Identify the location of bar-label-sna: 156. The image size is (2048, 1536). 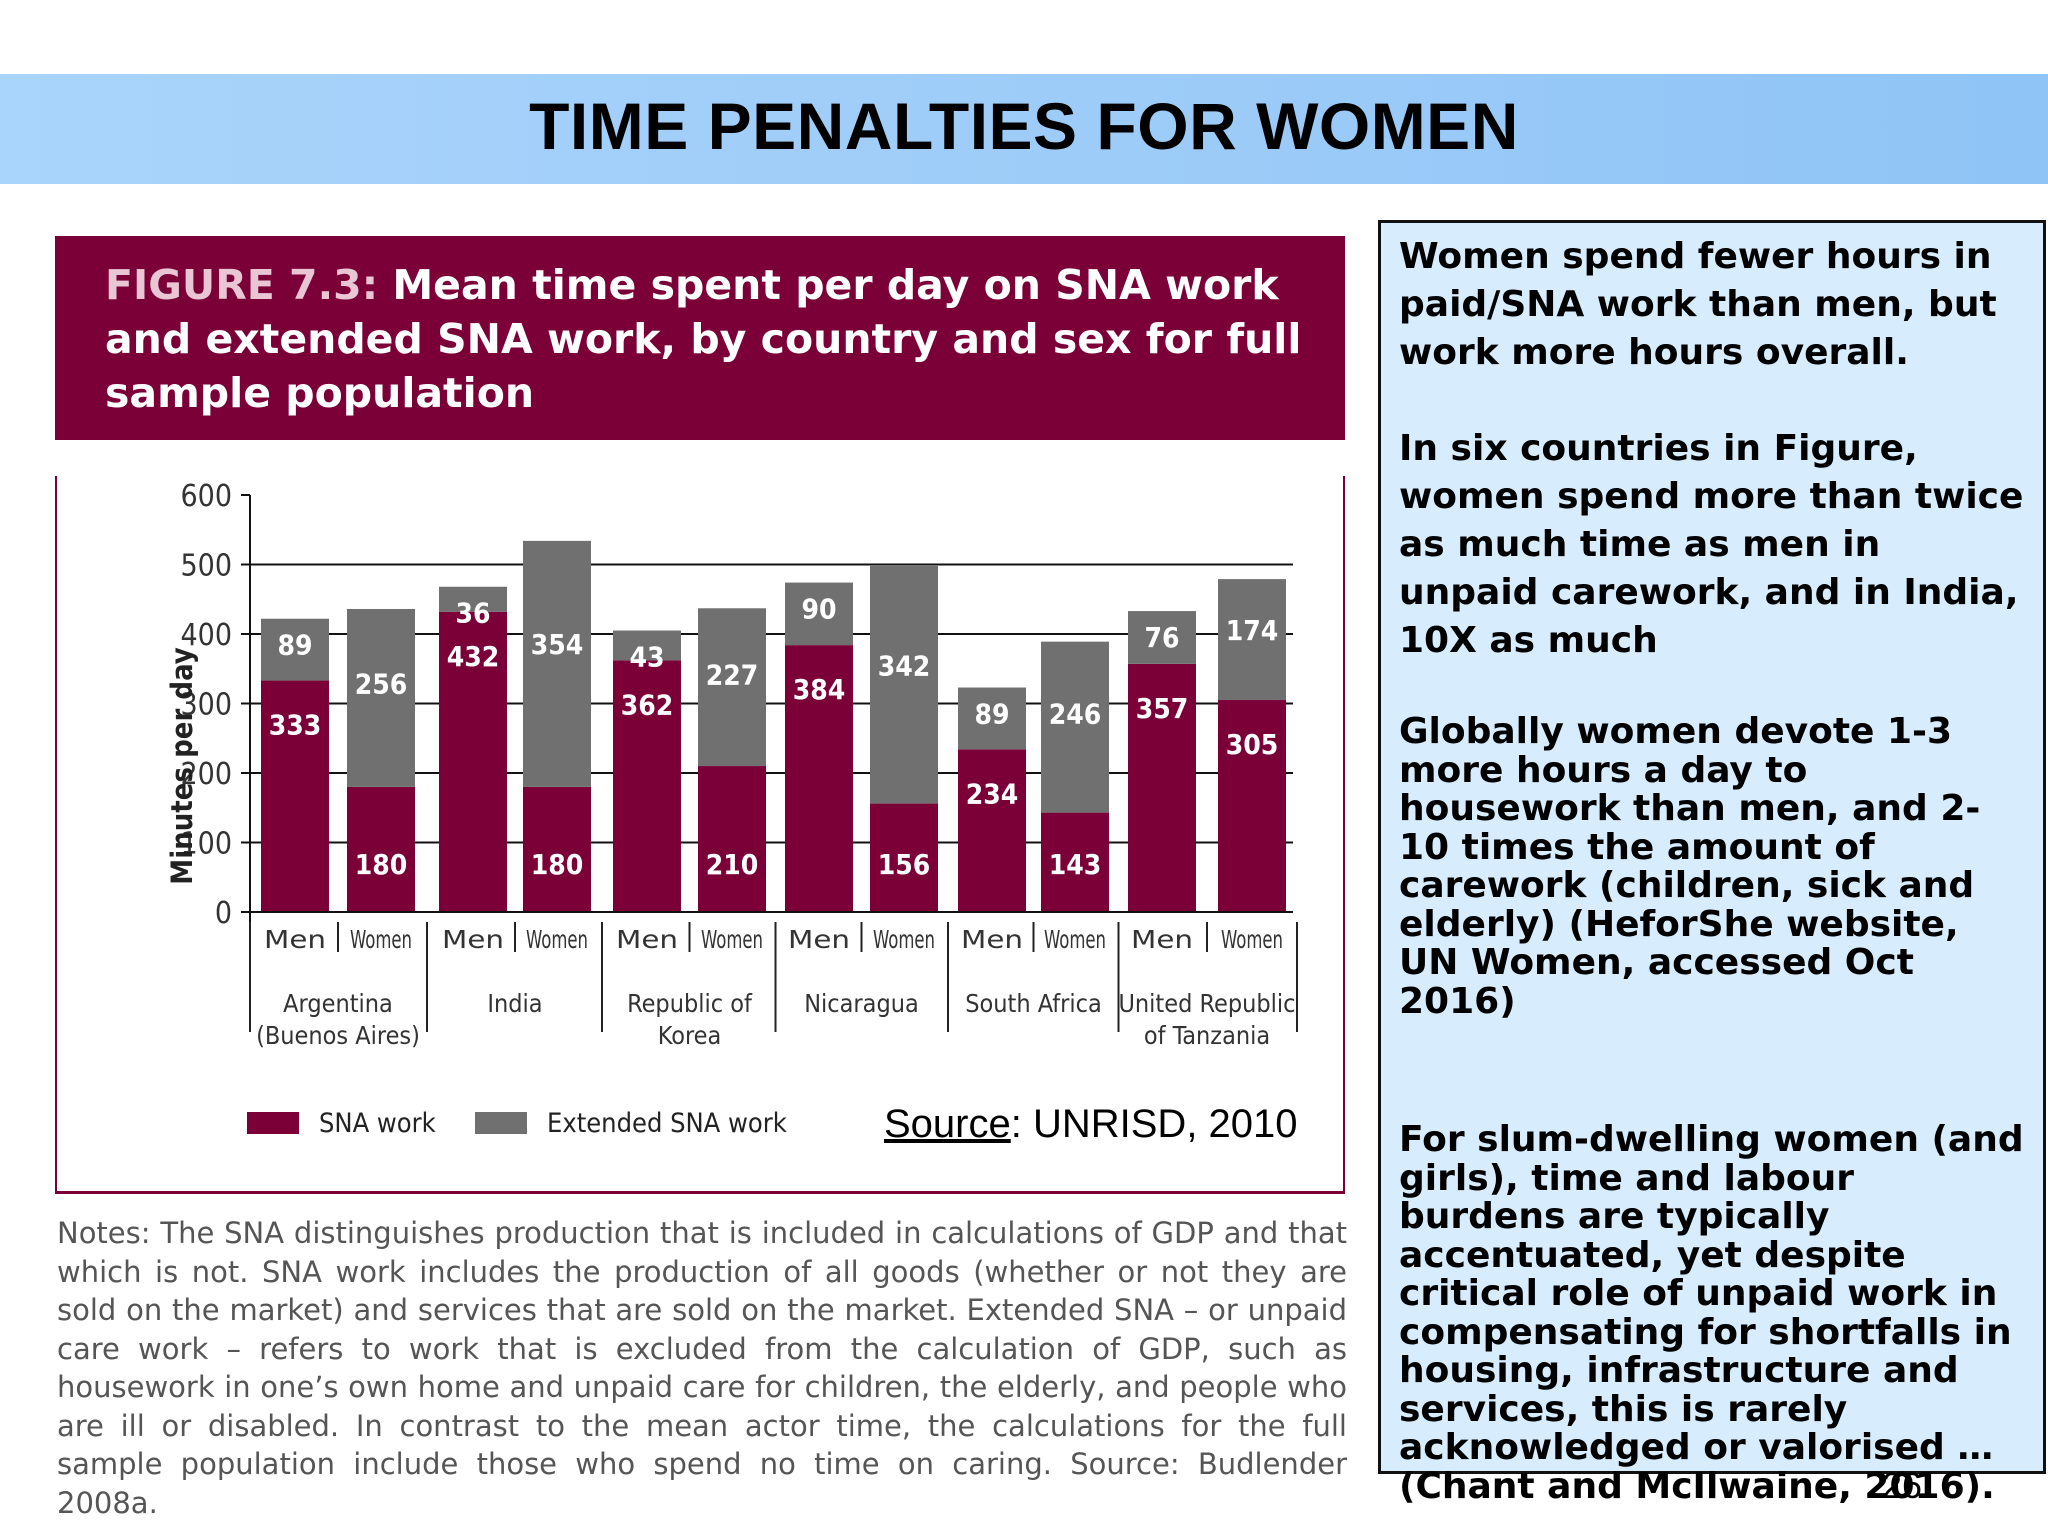
(904, 864).